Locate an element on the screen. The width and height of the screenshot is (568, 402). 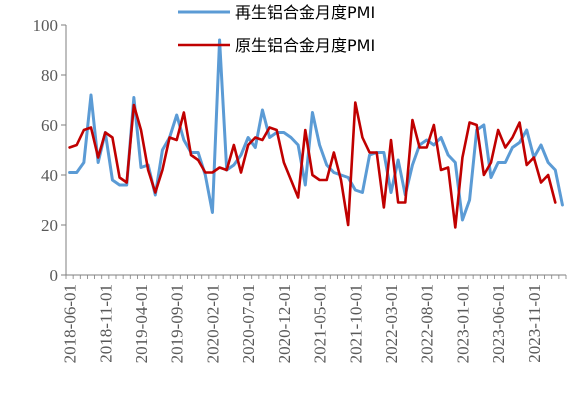
x-tick-label: 2023-11-01 is located at coordinates (534, 323).